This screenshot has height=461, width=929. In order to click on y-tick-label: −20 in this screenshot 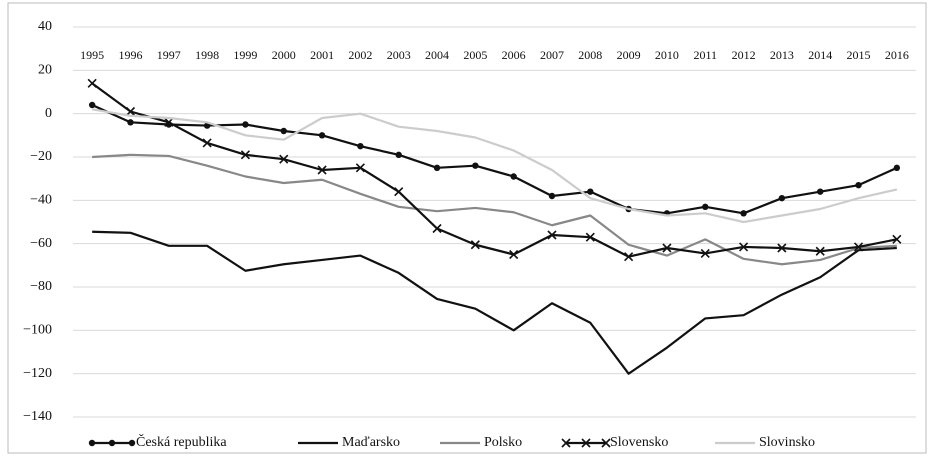, I will do `click(41, 156)`.